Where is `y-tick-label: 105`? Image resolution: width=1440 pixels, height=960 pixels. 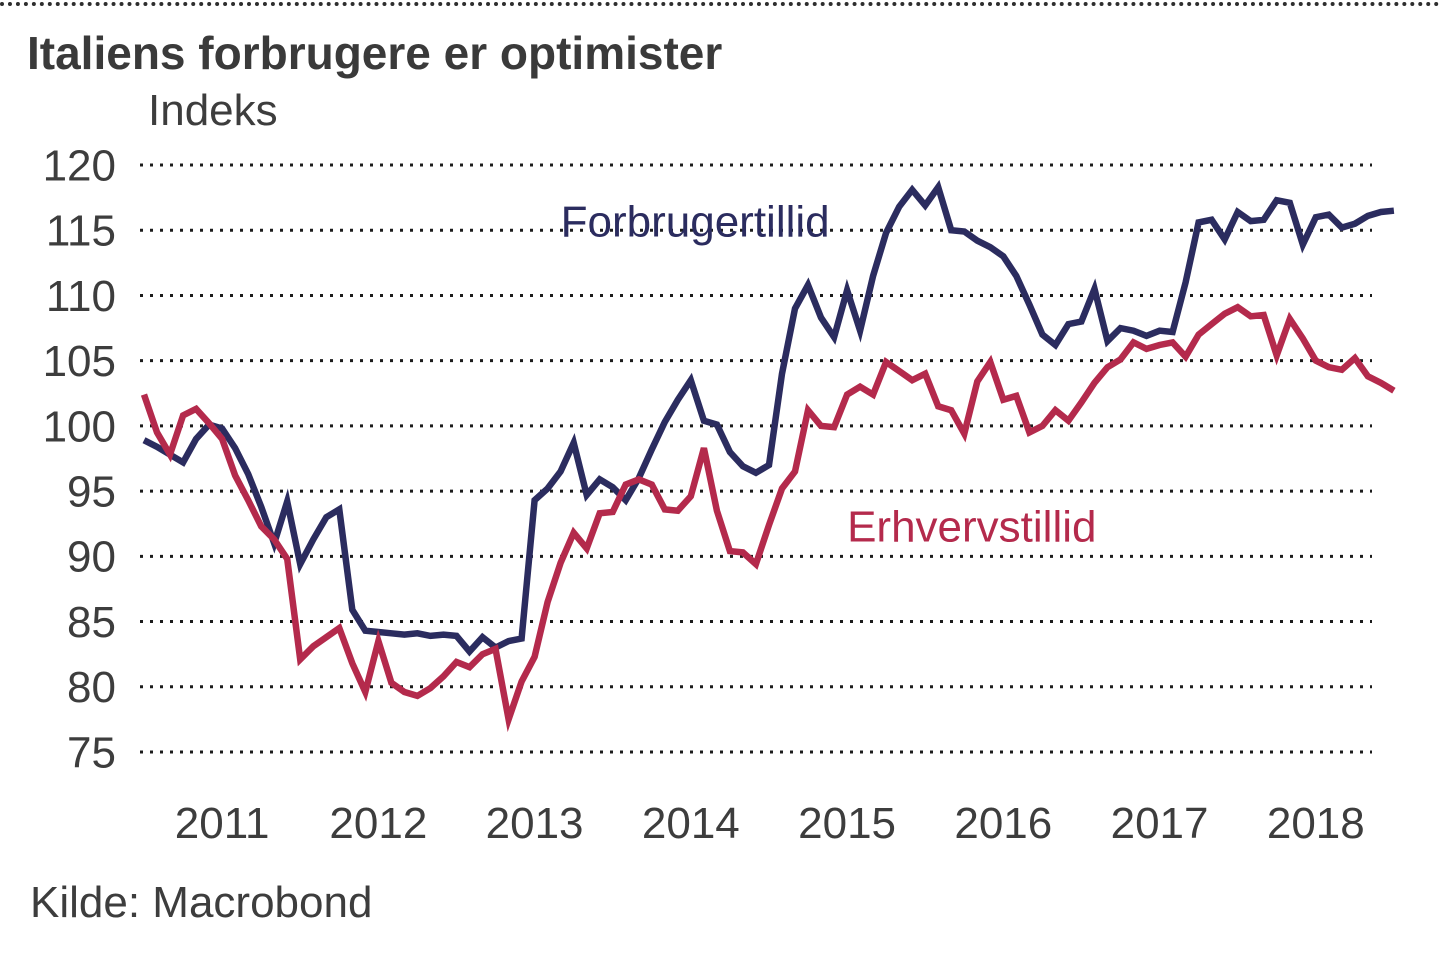
y-tick-label: 105 is located at coordinates (79, 361).